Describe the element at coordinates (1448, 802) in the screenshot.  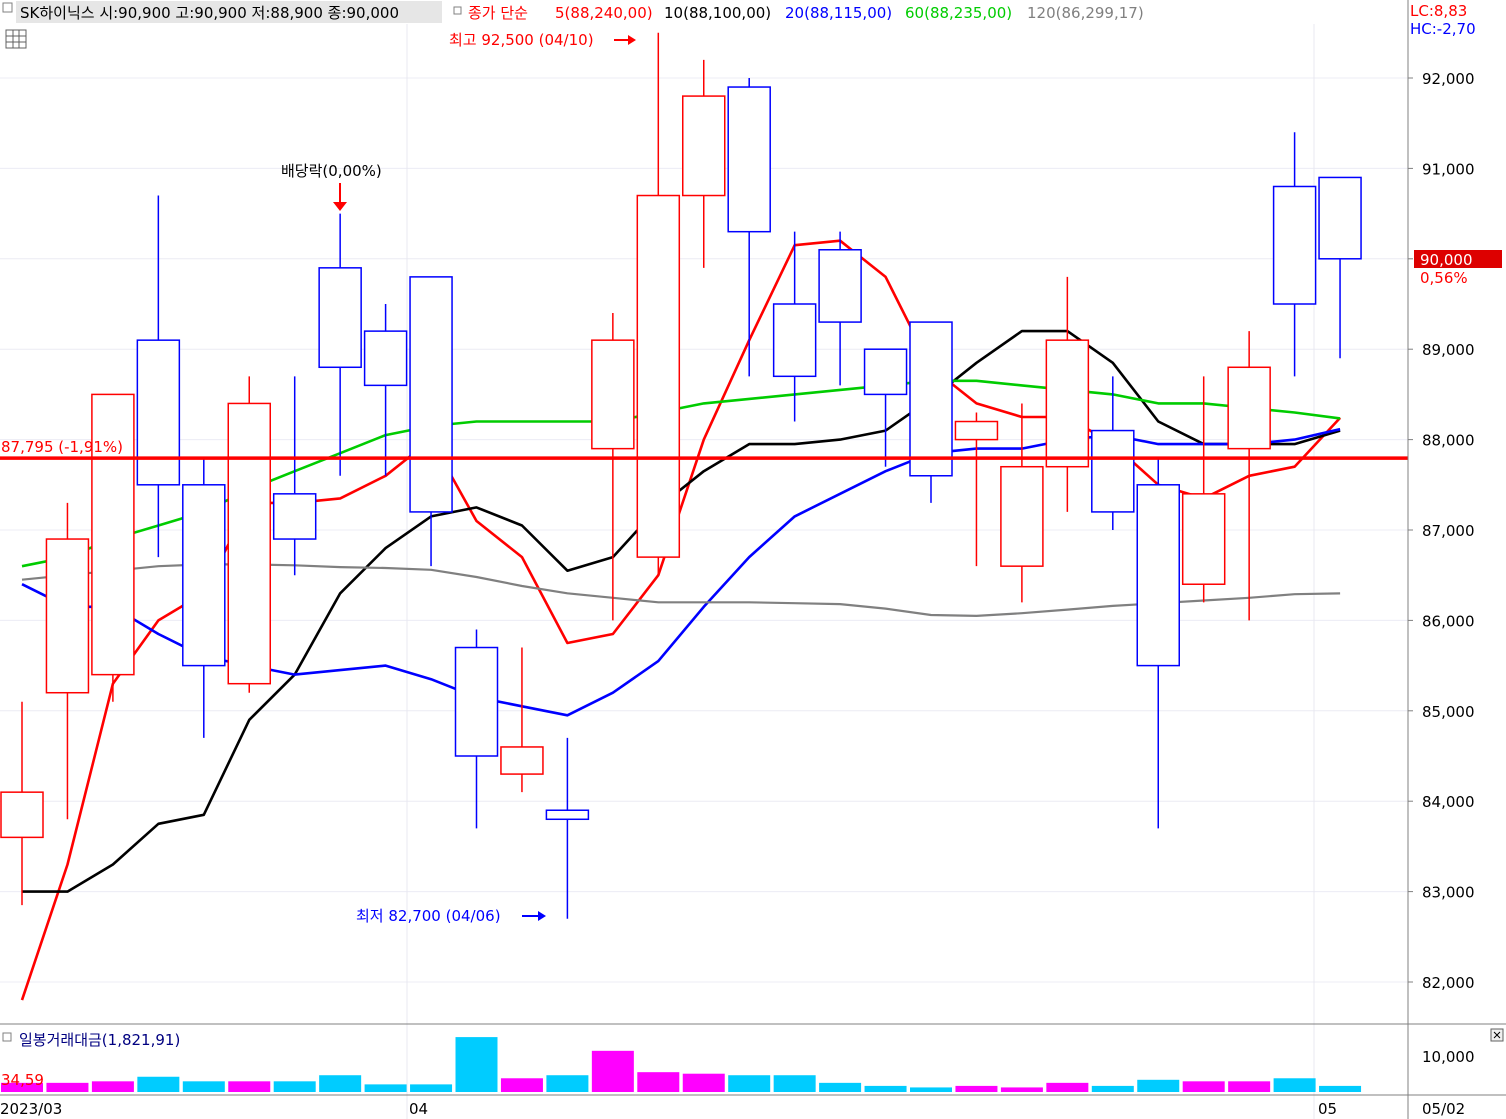
I see `price-tick-label: 84,000` at that location.